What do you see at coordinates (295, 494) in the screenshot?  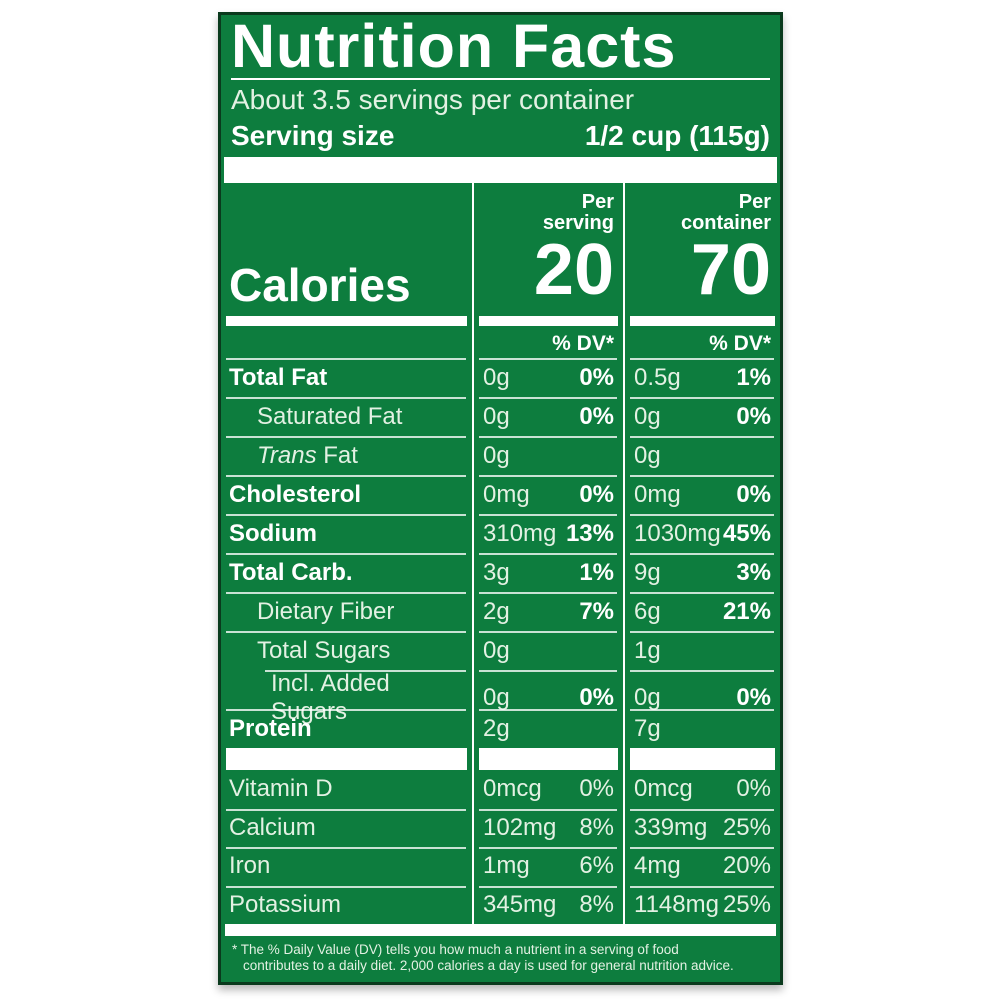 I see `nutrient-label: Cholesterol` at bounding box center [295, 494].